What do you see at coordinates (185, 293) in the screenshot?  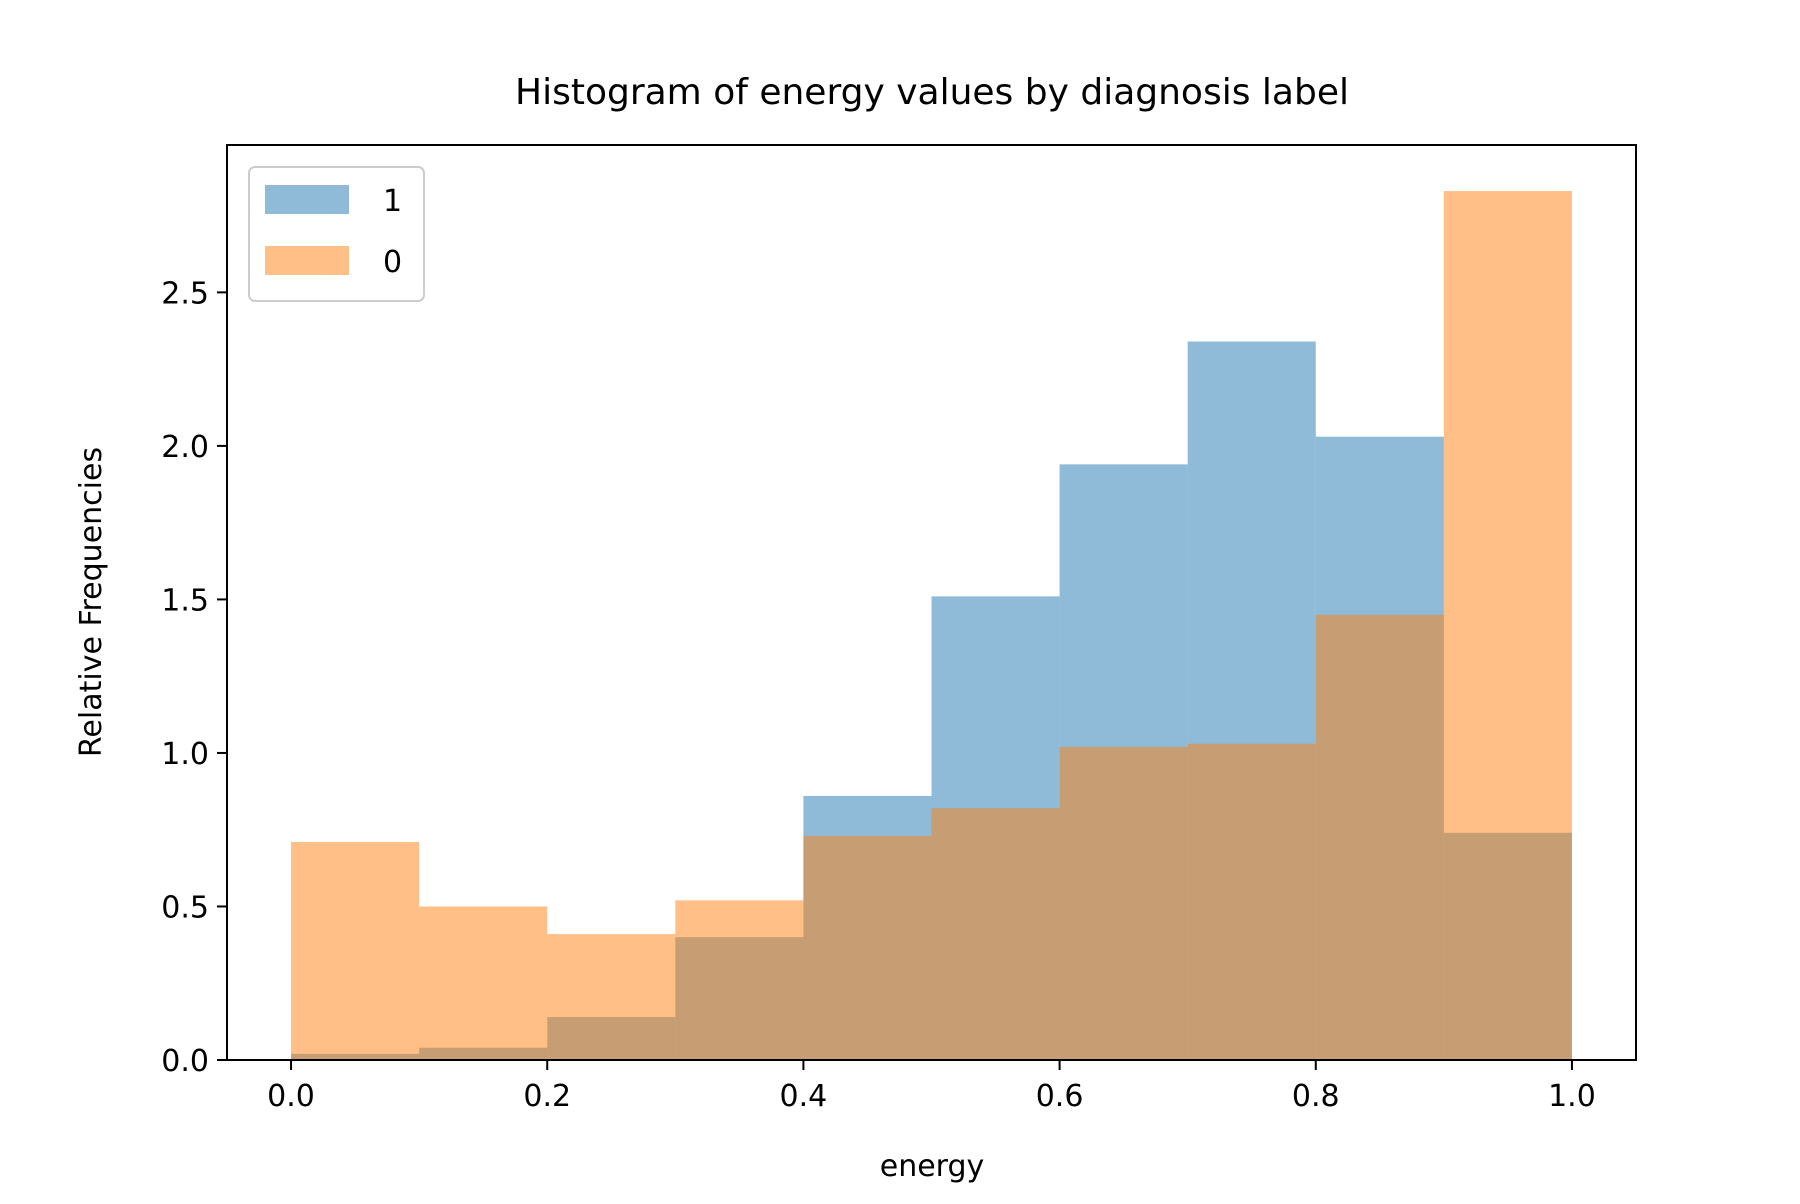 I see `y-tick-label: 2.5` at bounding box center [185, 293].